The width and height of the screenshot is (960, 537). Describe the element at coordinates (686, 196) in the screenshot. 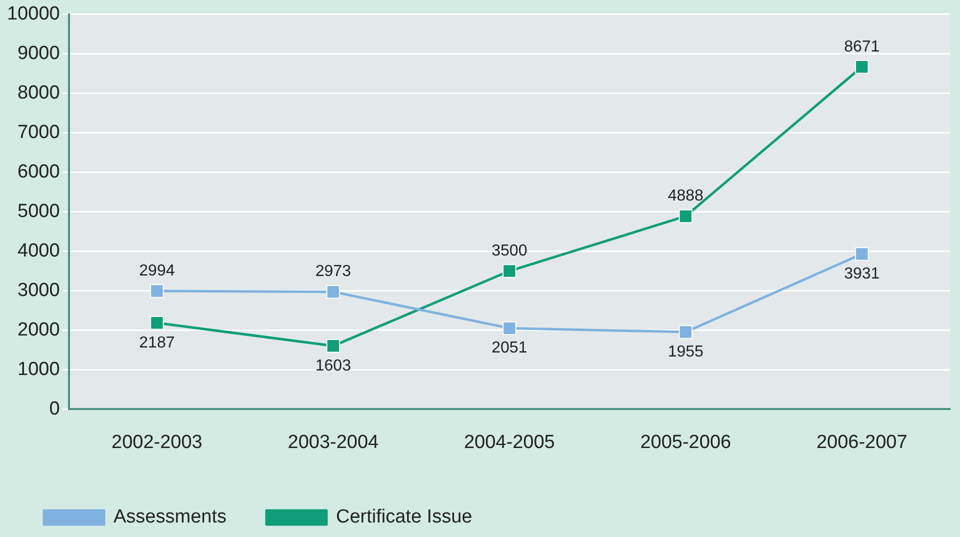

I see `data-label: 4888` at that location.